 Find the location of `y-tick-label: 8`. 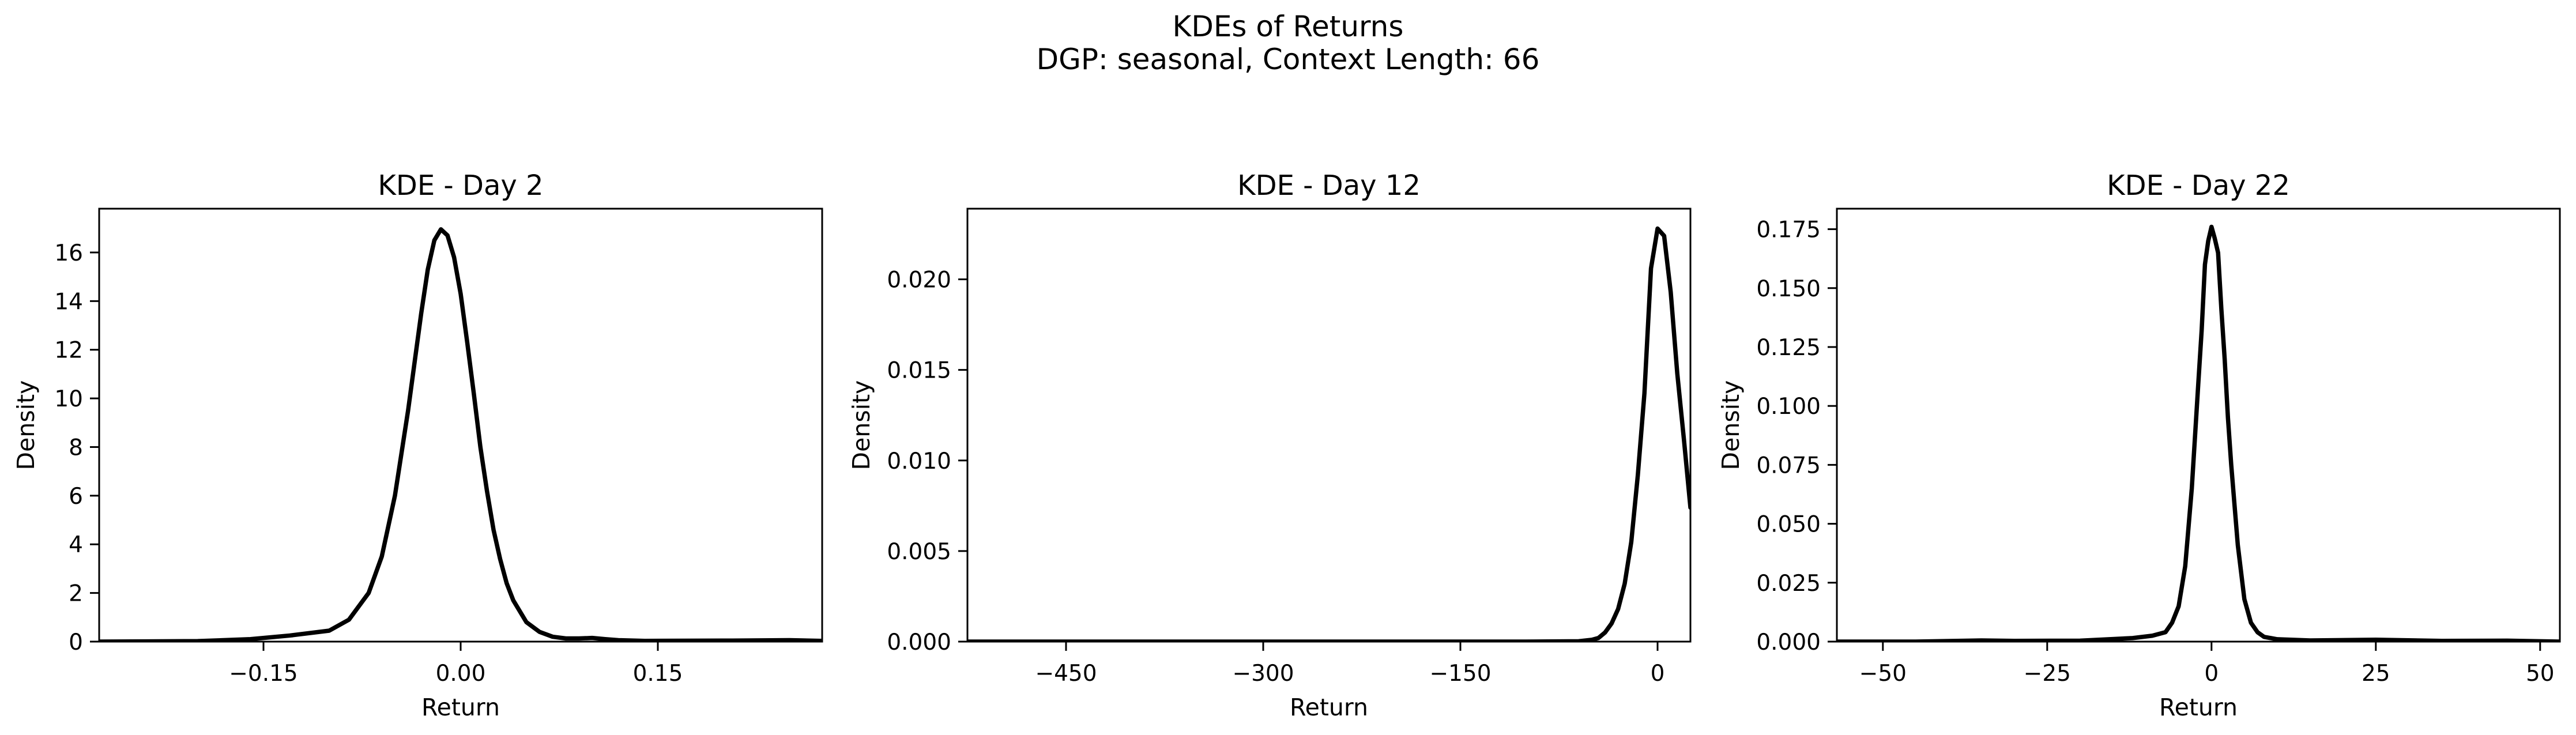

y-tick-label: 8 is located at coordinates (76, 448).